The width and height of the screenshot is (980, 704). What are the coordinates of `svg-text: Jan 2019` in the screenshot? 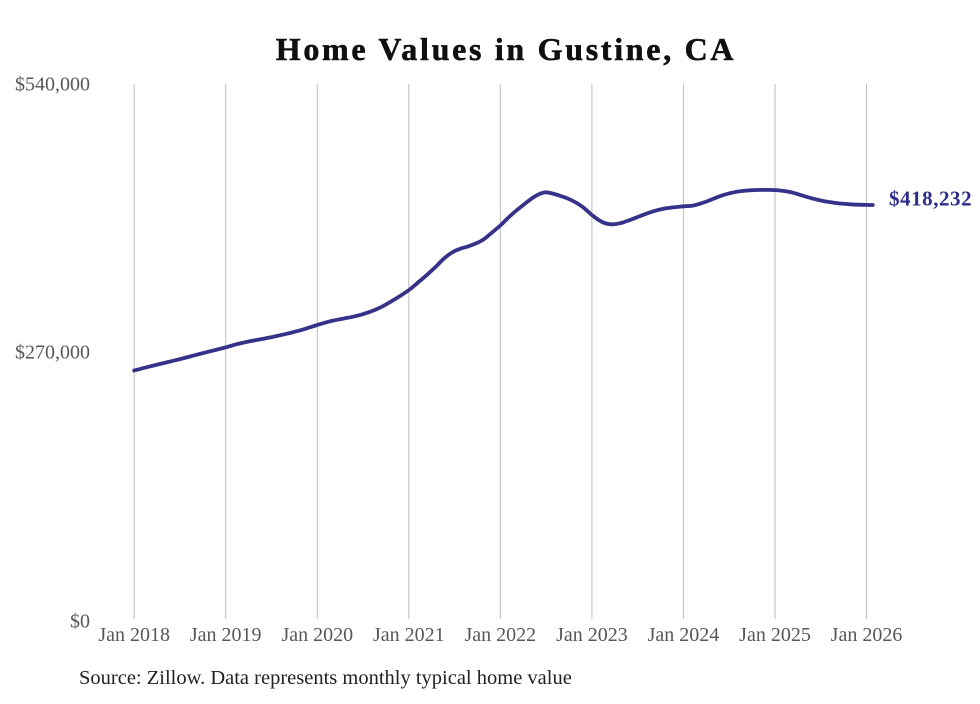 It's located at (226, 635).